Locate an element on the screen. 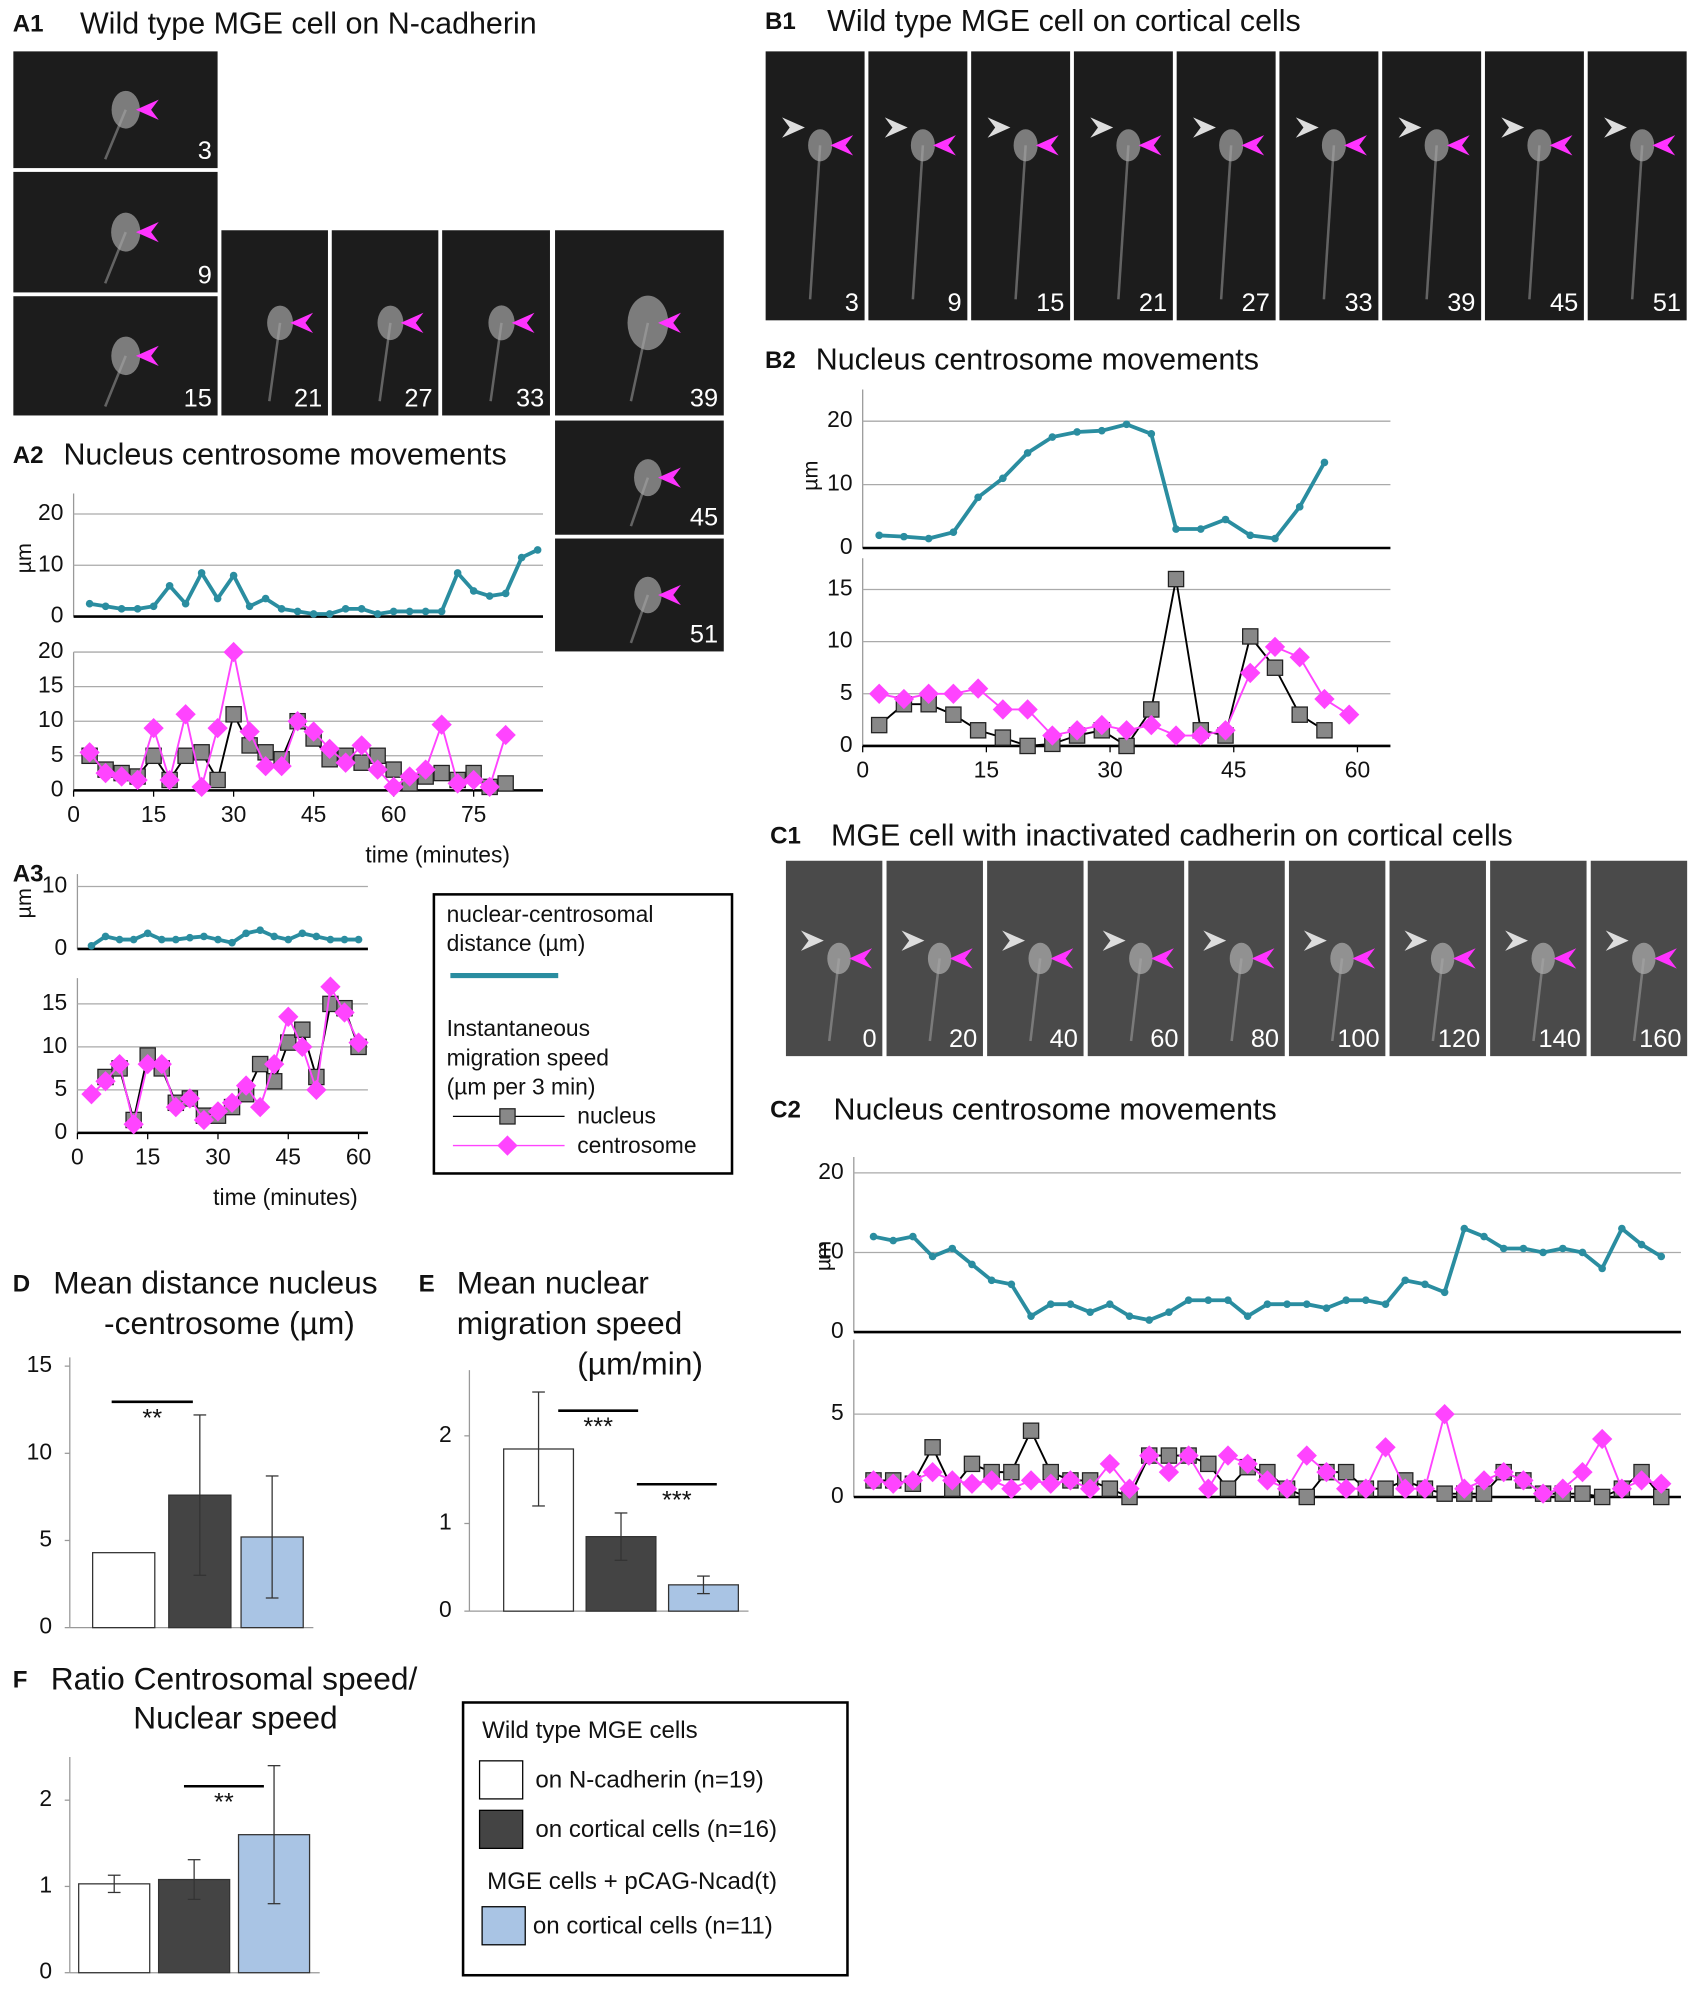  frame-time: 80 is located at coordinates (1265, 1039).